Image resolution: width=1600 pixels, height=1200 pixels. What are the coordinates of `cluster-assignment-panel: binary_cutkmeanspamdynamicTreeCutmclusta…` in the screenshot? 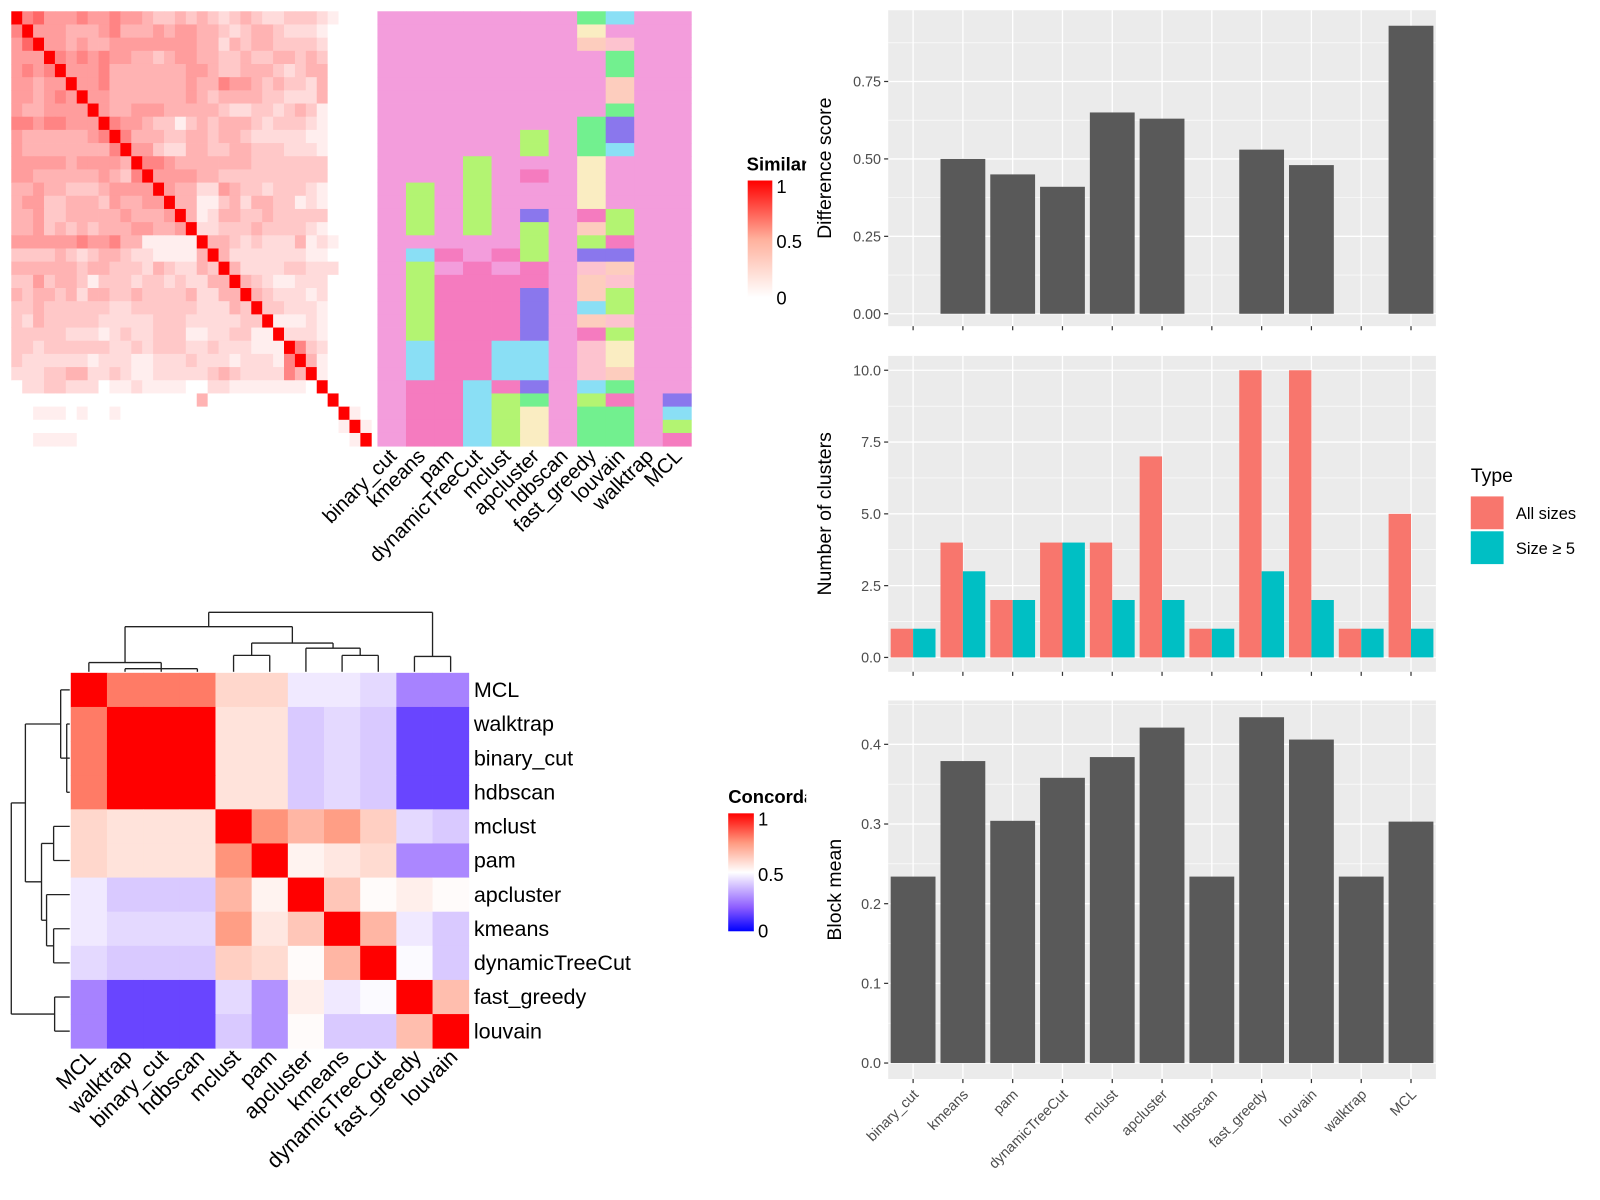 It's located at (505, 289).